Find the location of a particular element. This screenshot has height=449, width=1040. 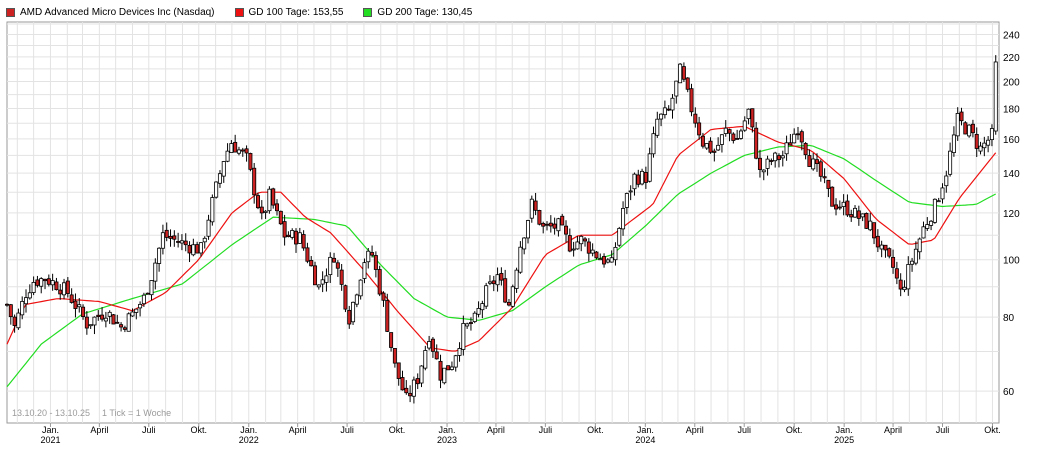

y-tick-label: 220 is located at coordinates (1011, 58).